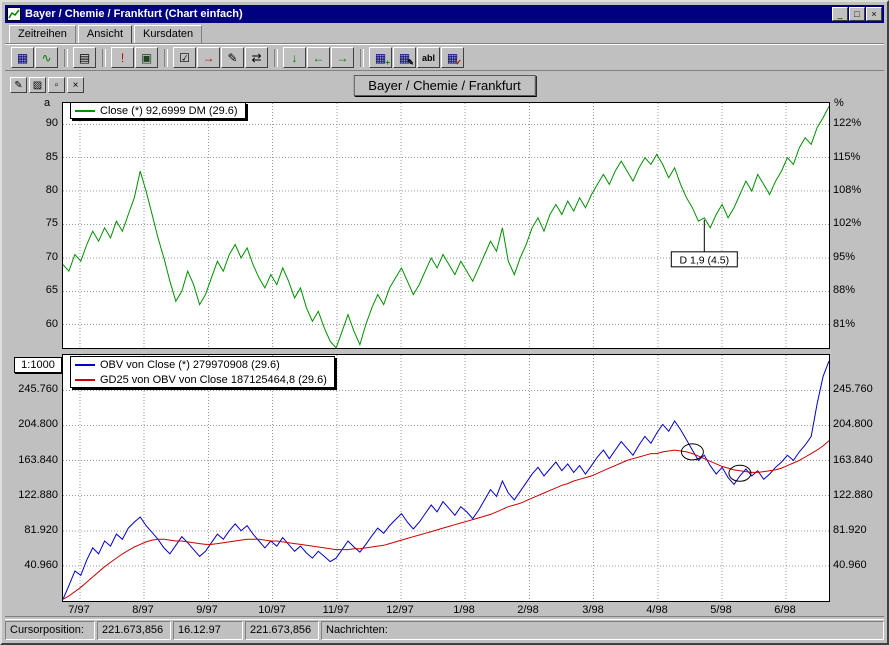  Describe the element at coordinates (207, 610) in the screenshot. I see `x-axis-label: 9/97` at that location.